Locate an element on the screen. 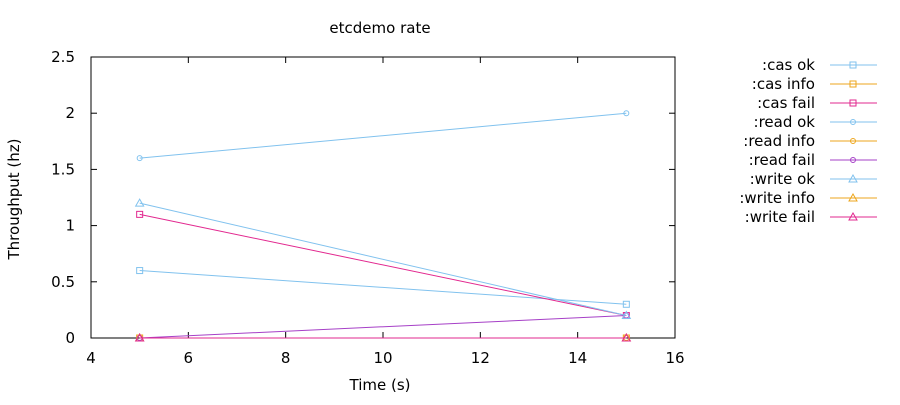  x-tick-label: 12 is located at coordinates (480, 358).